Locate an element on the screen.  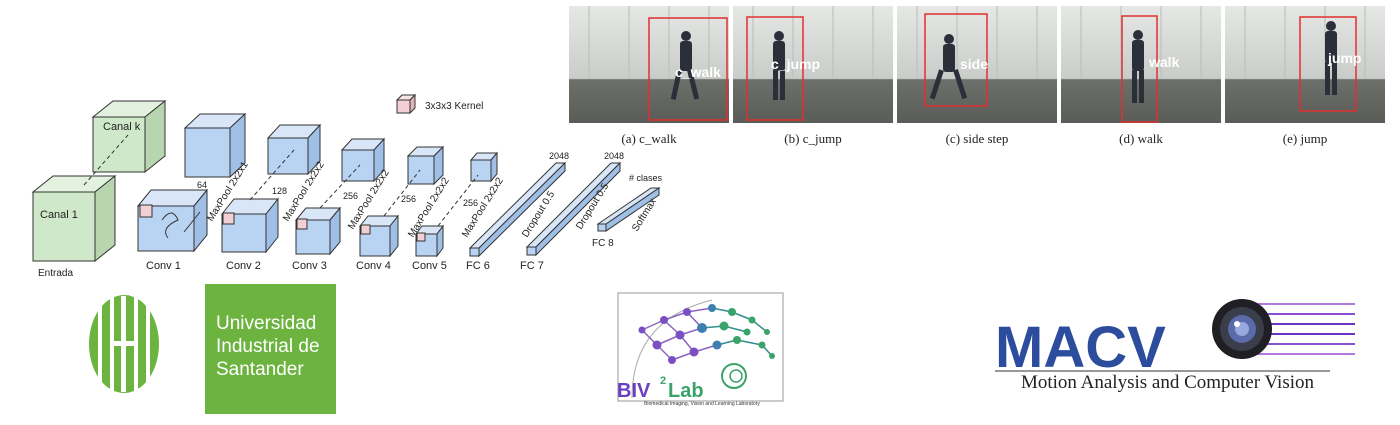
dim-label-fc6: 2048 is located at coordinates (559, 156).